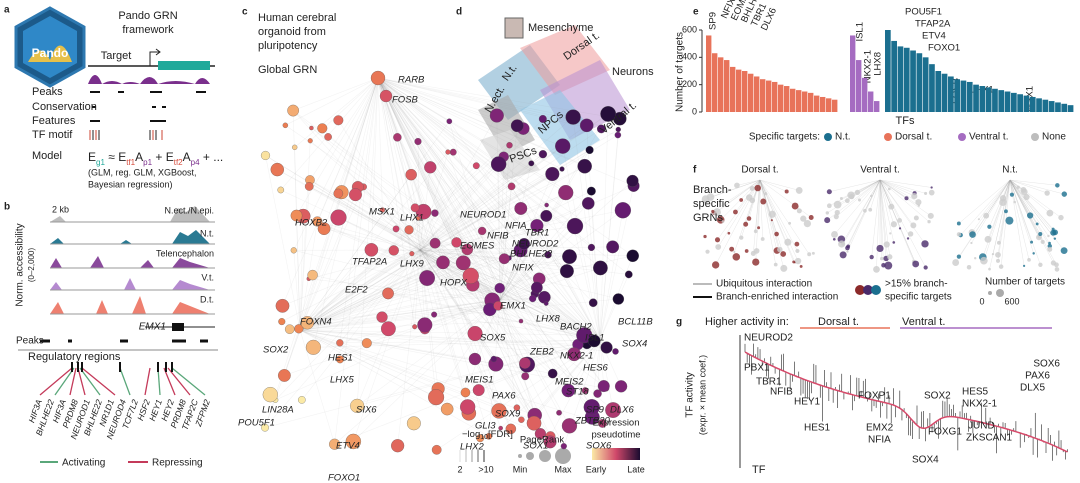 The height and width of the screenshot is (483, 1080). I want to click on label: PAX6, so click(504, 396).